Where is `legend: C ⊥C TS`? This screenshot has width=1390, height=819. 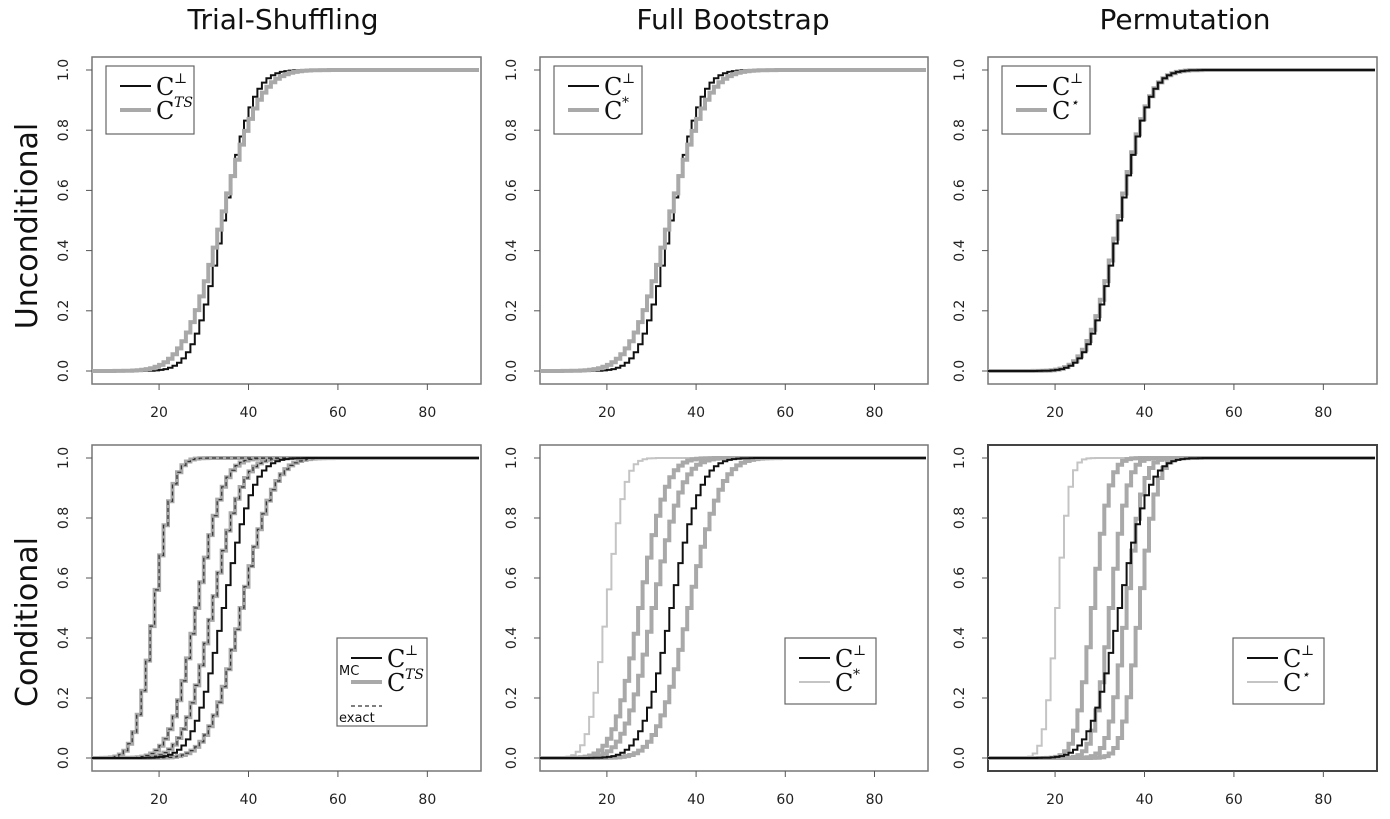
legend: C ⊥C TS is located at coordinates (150, 100).